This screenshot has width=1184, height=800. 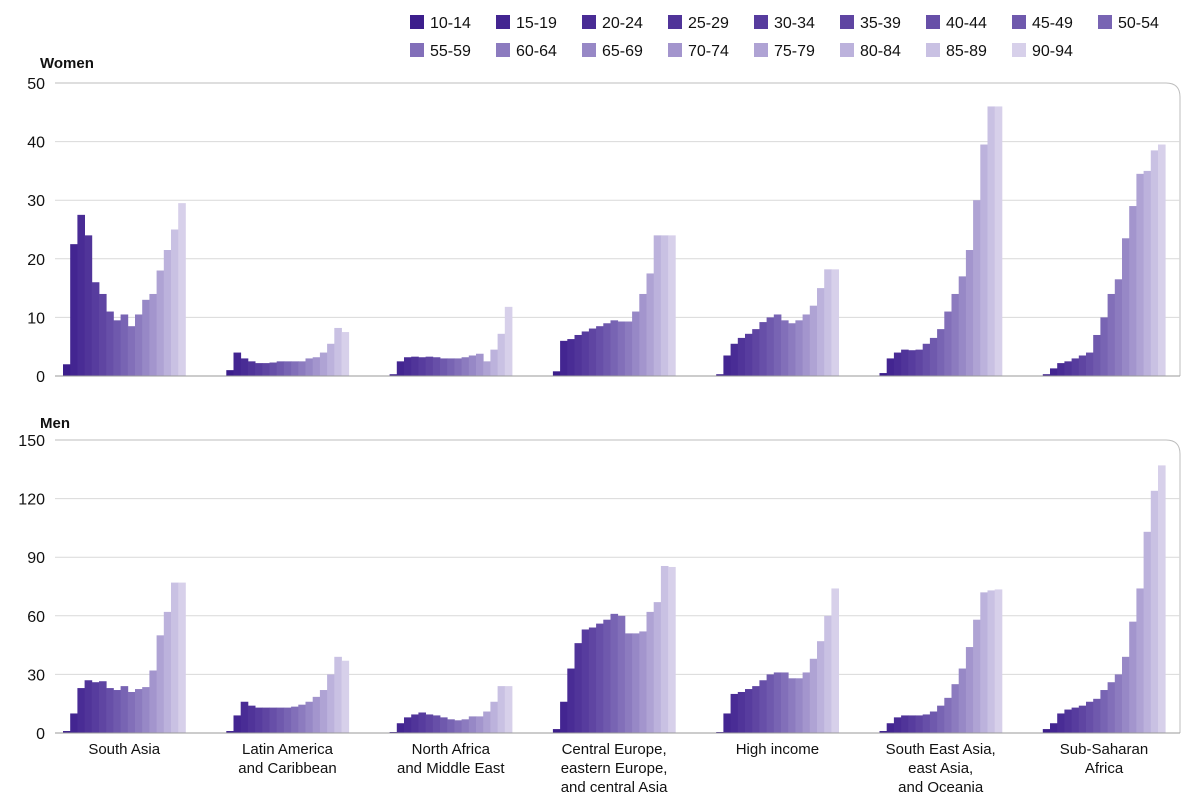 What do you see at coordinates (36, 617) in the screenshot?
I see `y-tick-label: 60` at bounding box center [36, 617].